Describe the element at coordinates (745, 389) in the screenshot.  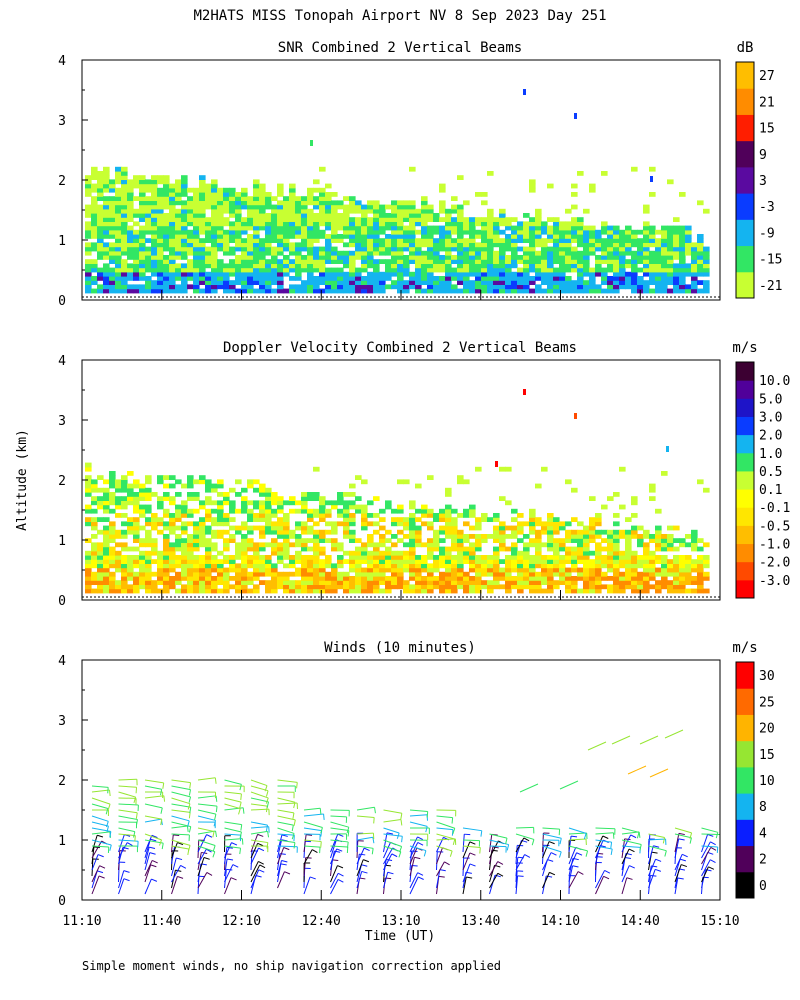
I see `colorbar-swatch` at that location.